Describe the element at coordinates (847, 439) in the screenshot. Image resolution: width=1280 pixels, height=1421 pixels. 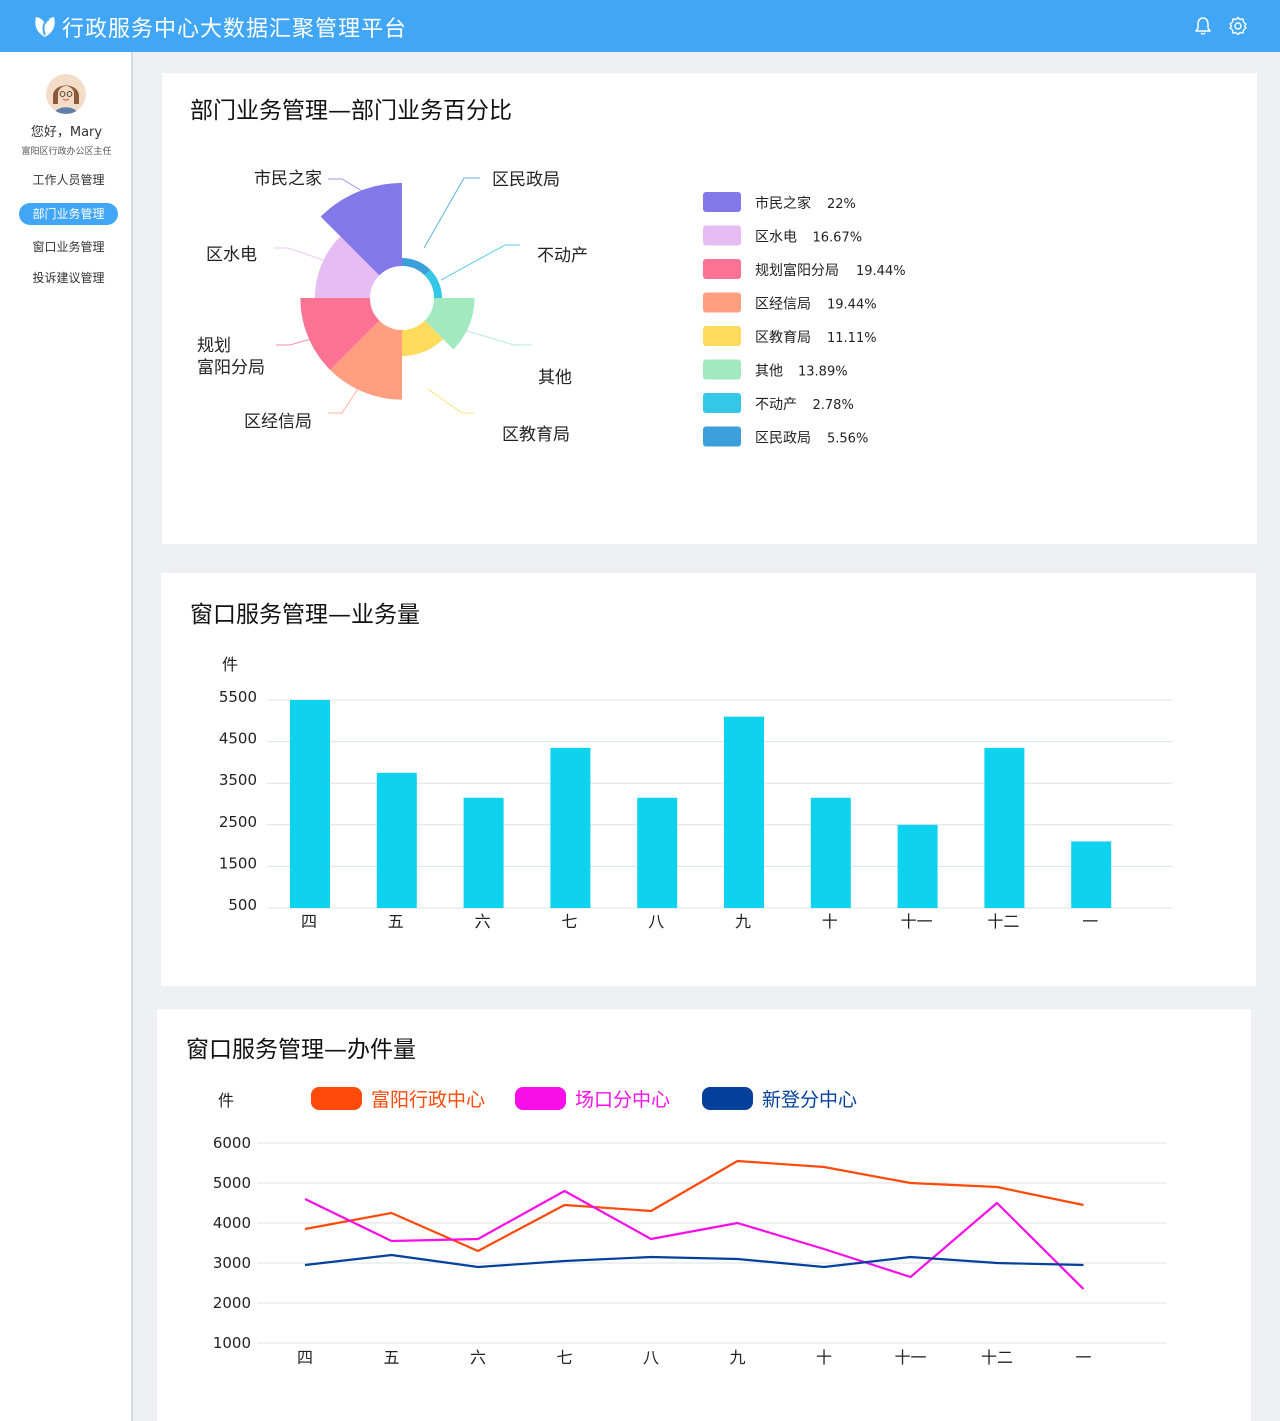
I see `legend-value-item-7: 5.56%` at that location.